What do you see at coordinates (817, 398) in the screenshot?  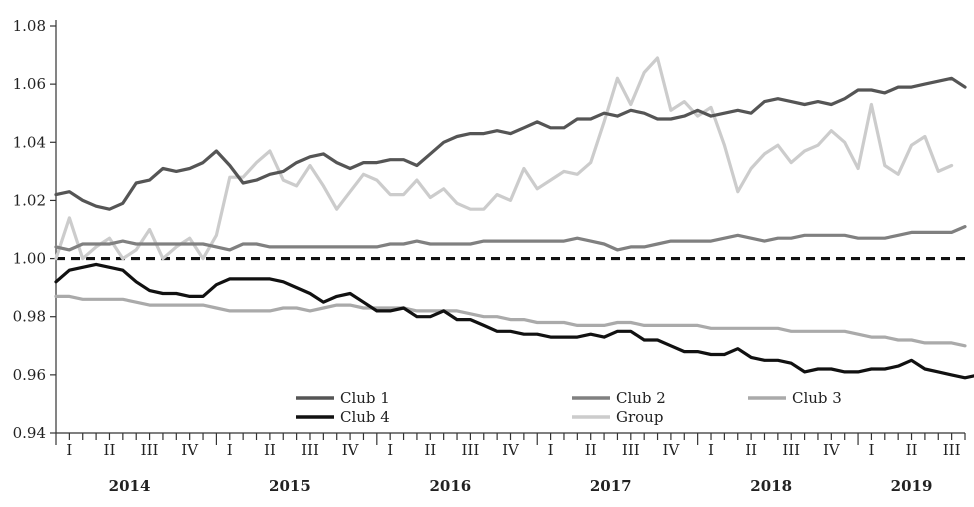 I see `legend-label: Club 3` at bounding box center [817, 398].